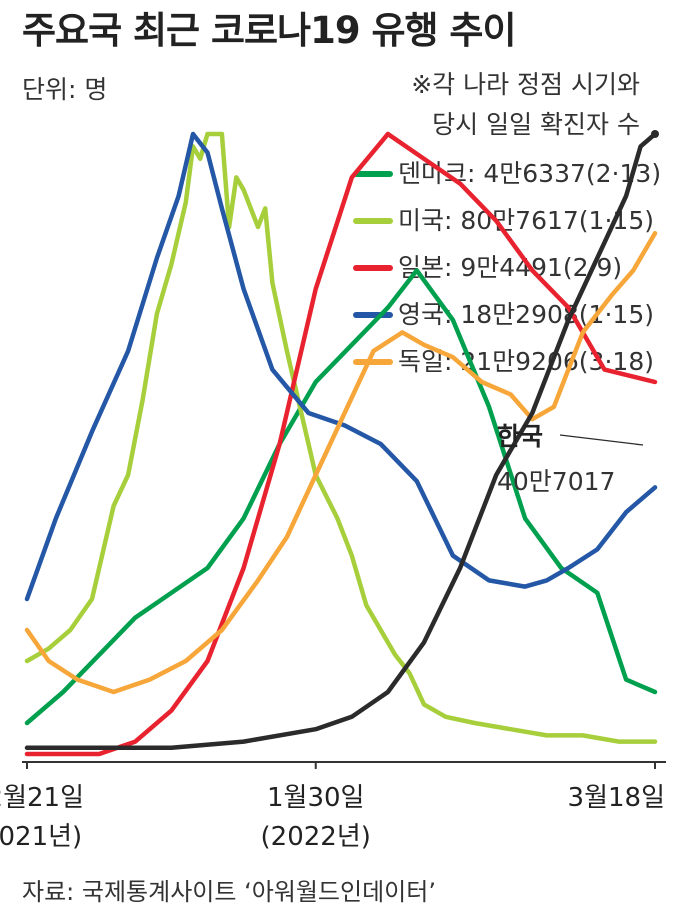 The height and width of the screenshot is (916, 688). I want to click on x-tick-label-2: 1월30일, so click(315, 798).